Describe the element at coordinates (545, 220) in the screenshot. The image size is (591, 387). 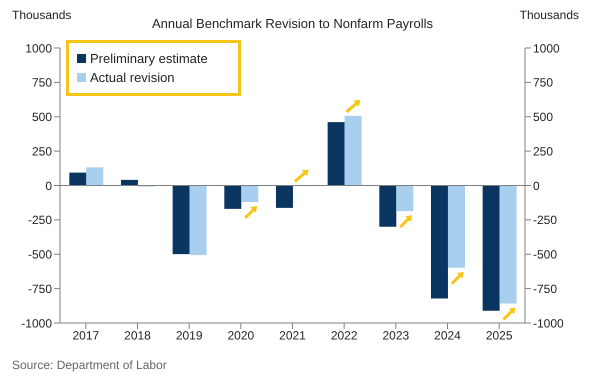
I see `y2-tick-label: -250` at that location.